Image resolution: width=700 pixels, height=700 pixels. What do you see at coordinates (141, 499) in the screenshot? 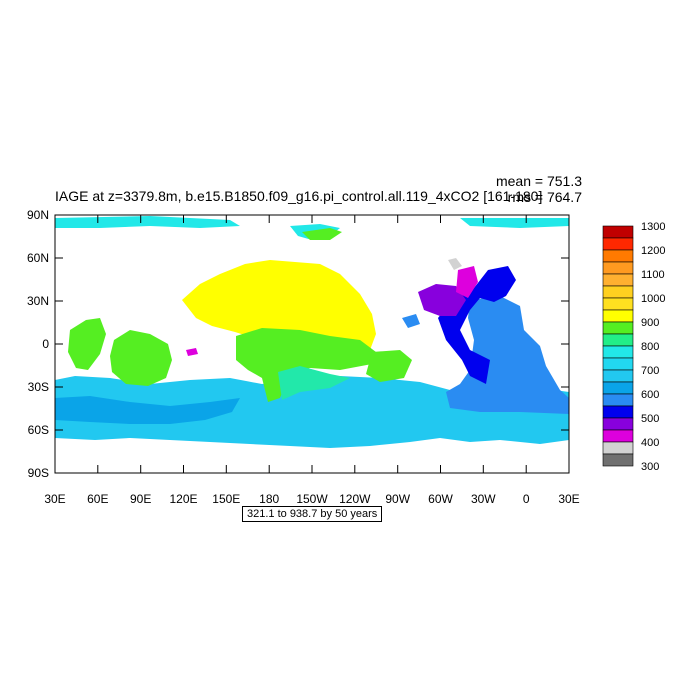
I see `lon-label: 90E` at bounding box center [141, 499].